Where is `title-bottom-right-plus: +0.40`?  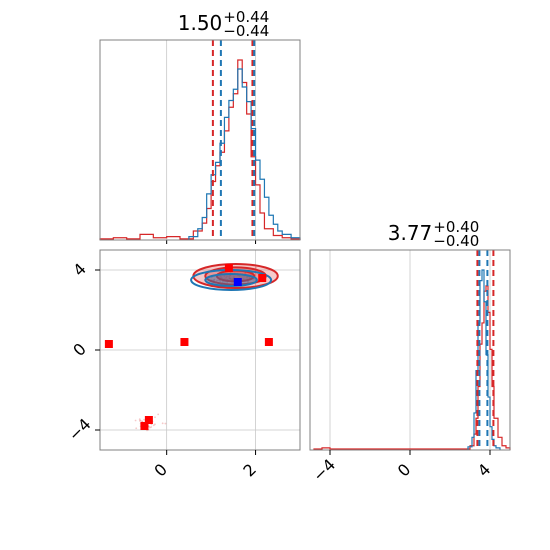 title-bottom-right-plus: +0.40 is located at coordinates (456, 227).